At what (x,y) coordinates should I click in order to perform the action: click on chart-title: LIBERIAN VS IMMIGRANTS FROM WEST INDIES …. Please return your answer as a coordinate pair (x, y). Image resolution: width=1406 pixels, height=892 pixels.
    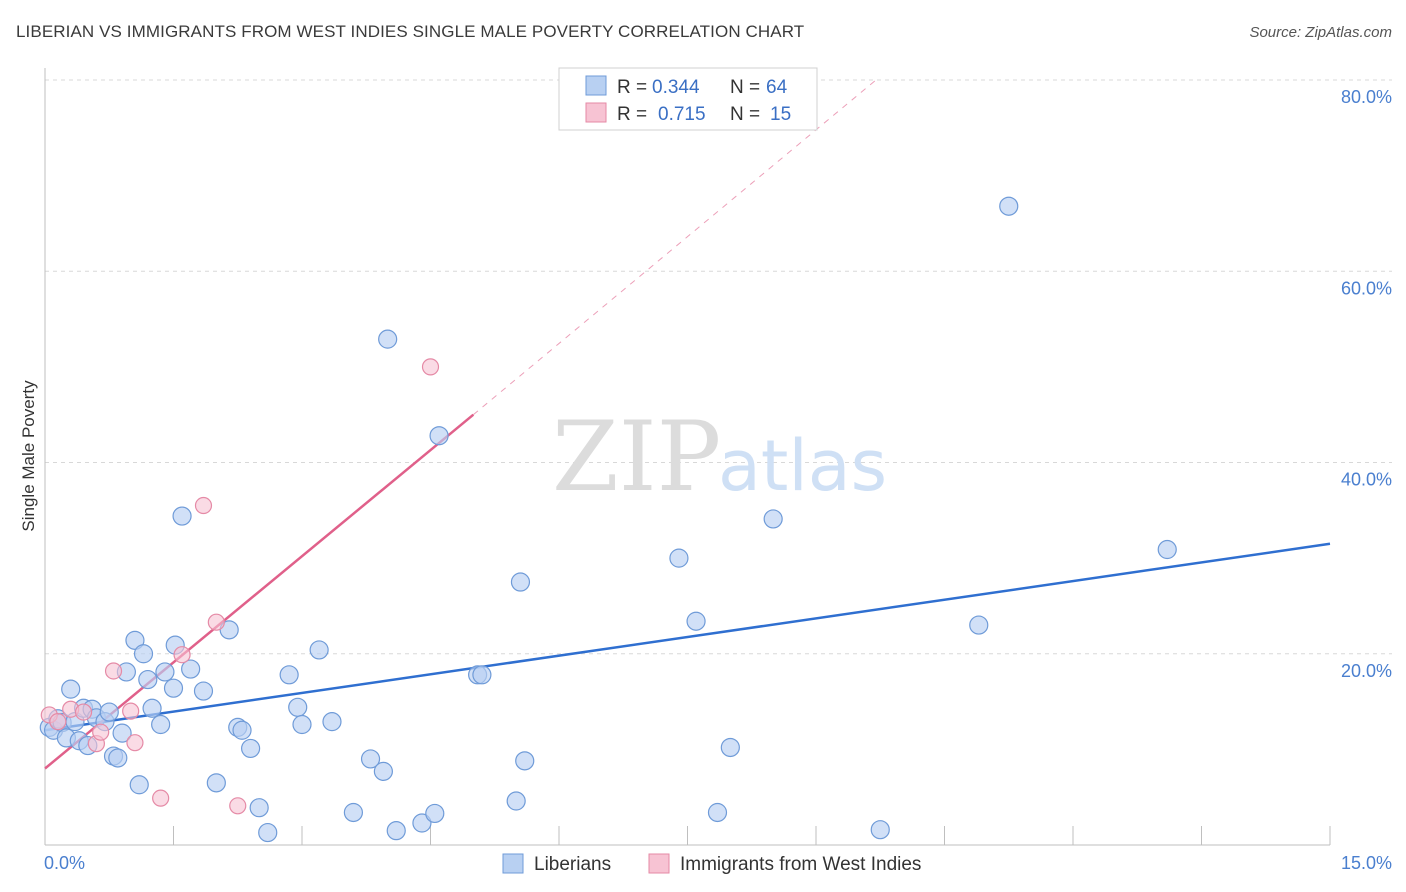
    Looking at the image, I should click on (410, 31).